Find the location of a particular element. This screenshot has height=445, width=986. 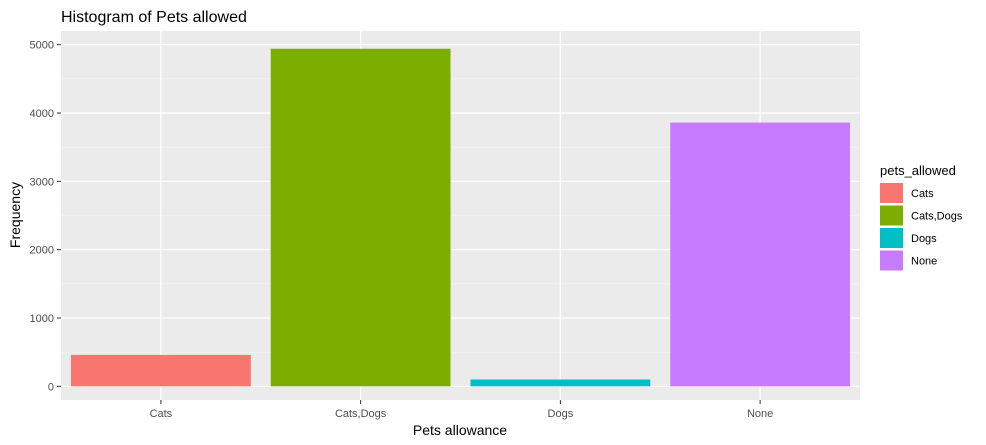

legend: pets_allowed Cats Cats,Dogs Dogs None is located at coordinates (921, 217).